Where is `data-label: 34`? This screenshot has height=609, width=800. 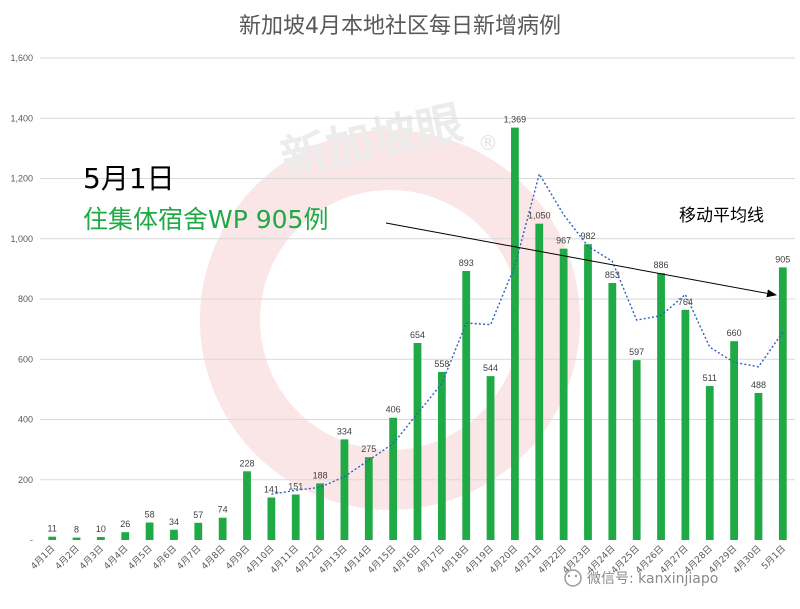 data-label: 34 is located at coordinates (174, 522).